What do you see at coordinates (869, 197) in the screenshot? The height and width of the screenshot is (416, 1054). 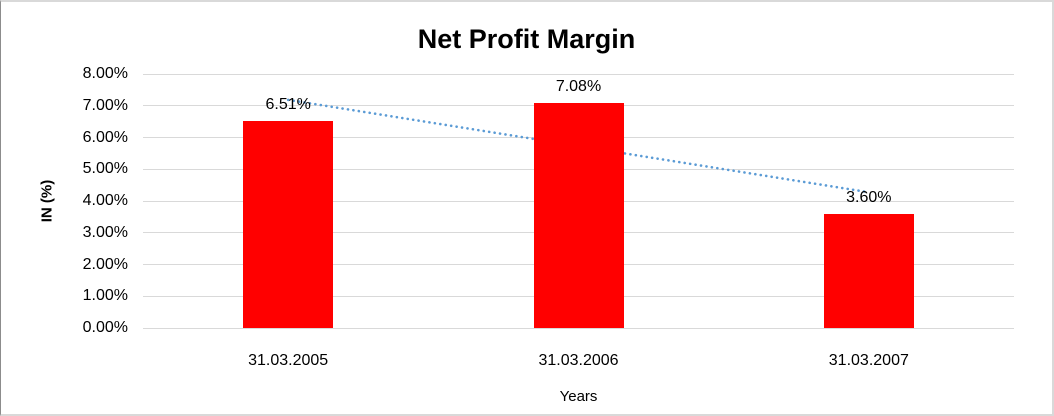 I see `bar-data-label: 3.60%` at bounding box center [869, 197].